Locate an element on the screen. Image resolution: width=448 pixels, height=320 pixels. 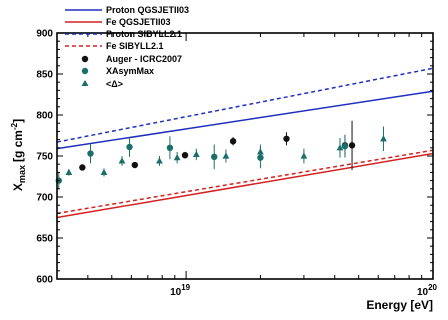
y-tick-label-900: 900 is located at coordinates (44, 34).